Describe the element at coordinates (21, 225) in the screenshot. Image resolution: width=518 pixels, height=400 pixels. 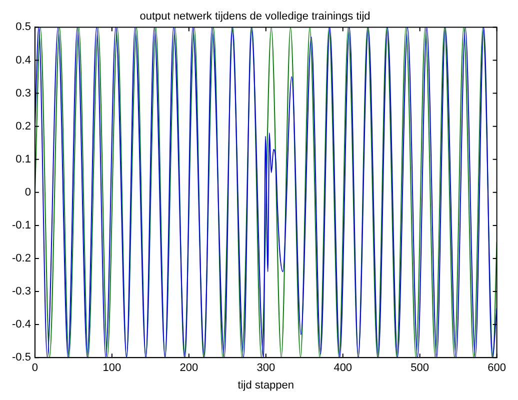
I see `y-tick-label: -0.1` at that location.